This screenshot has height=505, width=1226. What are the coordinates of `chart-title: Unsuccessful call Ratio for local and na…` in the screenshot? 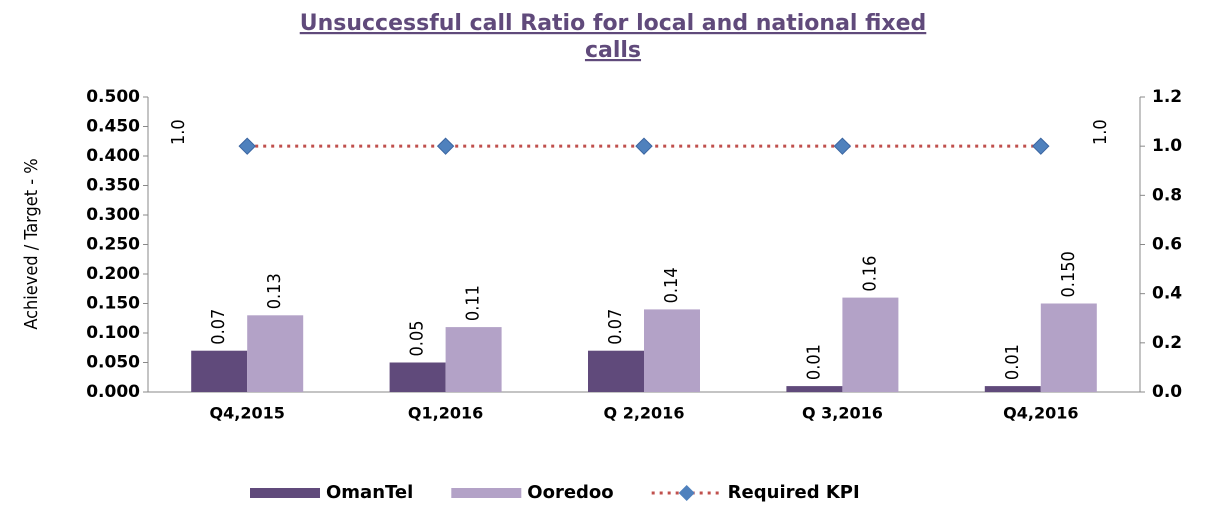 It's located at (613, 23).